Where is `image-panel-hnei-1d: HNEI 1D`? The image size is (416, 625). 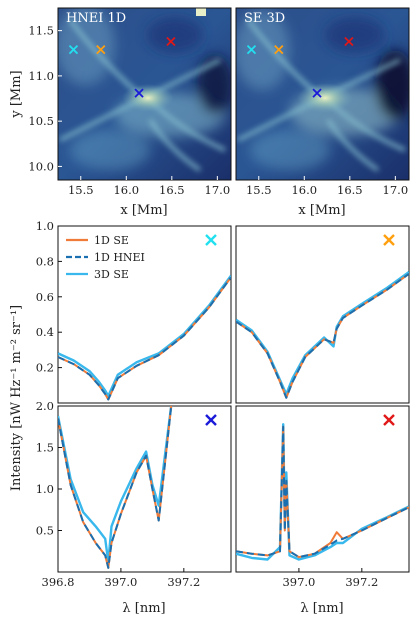
image-panel-hnei-1d: HNEI 1D is located at coordinates (144, 94).